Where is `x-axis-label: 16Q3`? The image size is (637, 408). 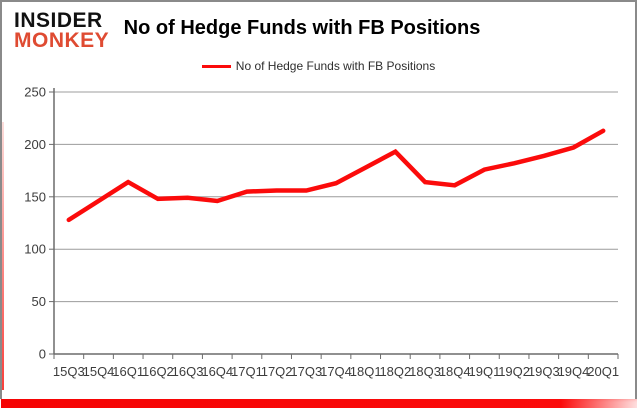
x-axis-label: 16Q3 is located at coordinates (188, 371).